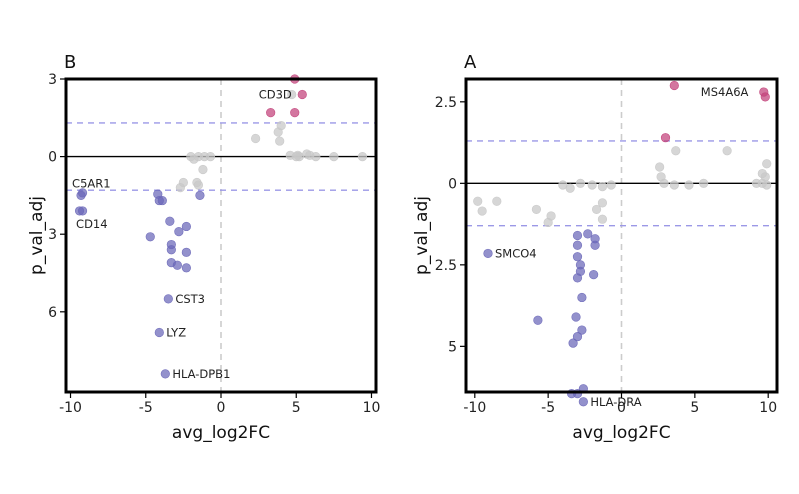  What do you see at coordinates (92, 224) in the screenshot?
I see `gene-label: CD14` at bounding box center [92, 224].